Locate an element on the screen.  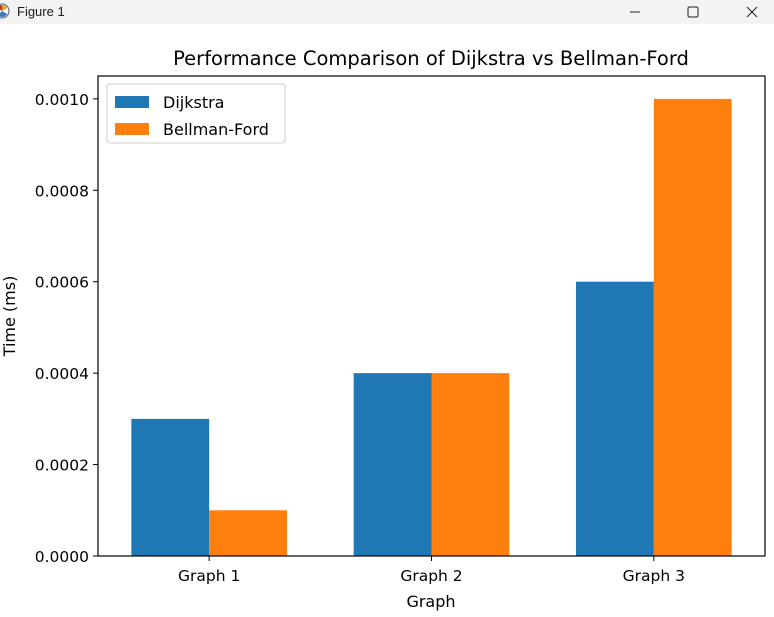
y-tick-label: 0.0008 is located at coordinates (62, 191).